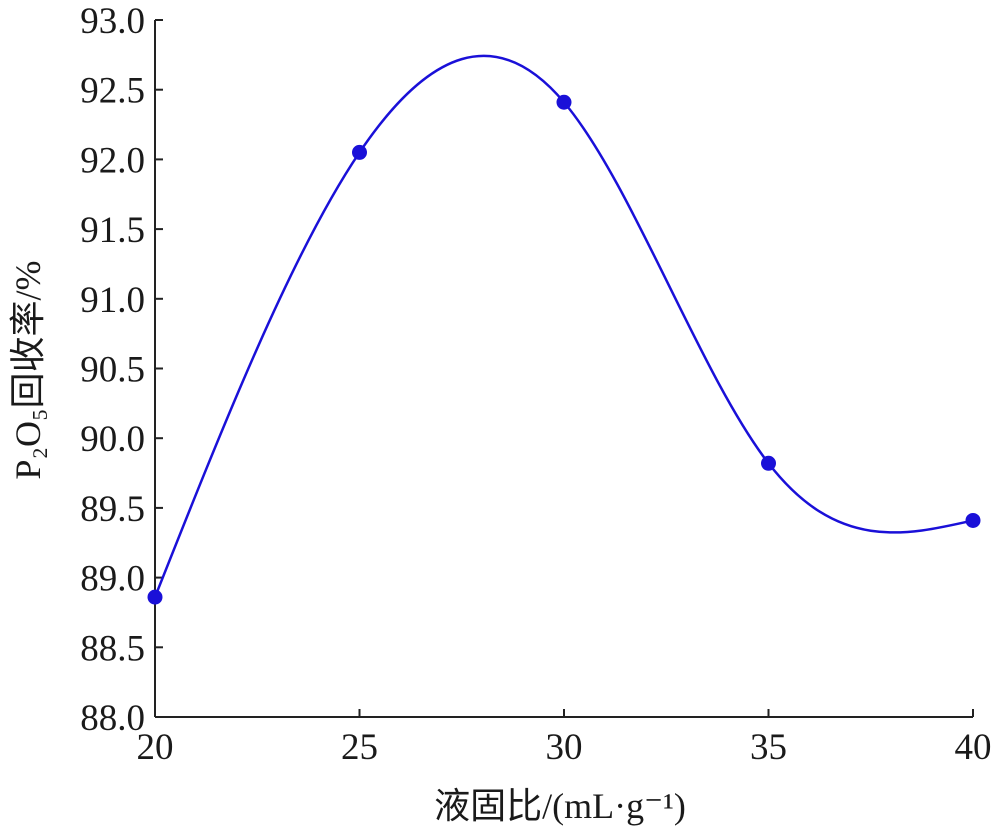 The width and height of the screenshot is (1000, 833). What do you see at coordinates (112, 579) in the screenshot?
I see `y-tick-label: 89.0` at bounding box center [112, 579].